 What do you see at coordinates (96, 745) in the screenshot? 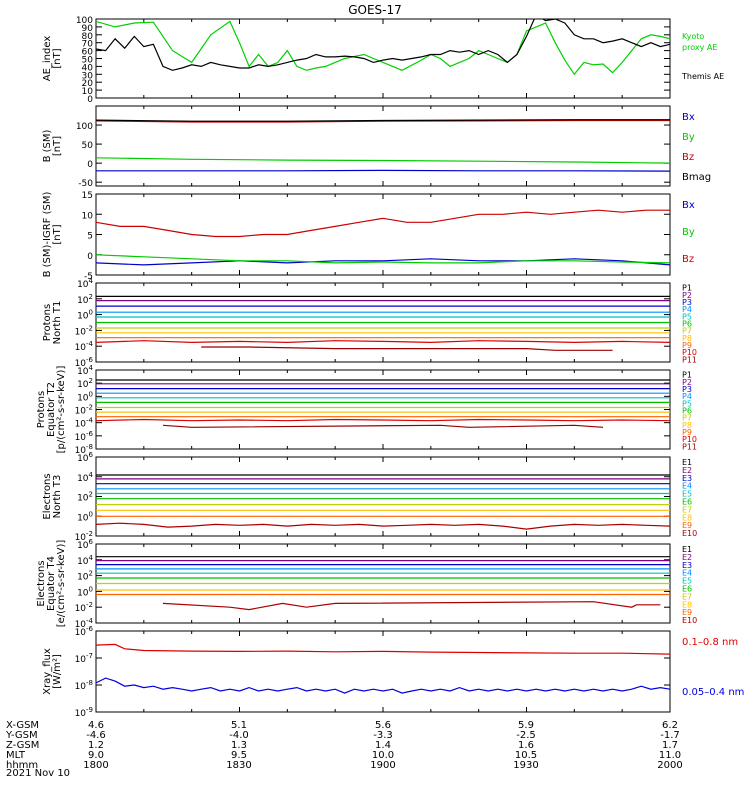
I see `orbit-value: 1.2` at bounding box center [96, 745].